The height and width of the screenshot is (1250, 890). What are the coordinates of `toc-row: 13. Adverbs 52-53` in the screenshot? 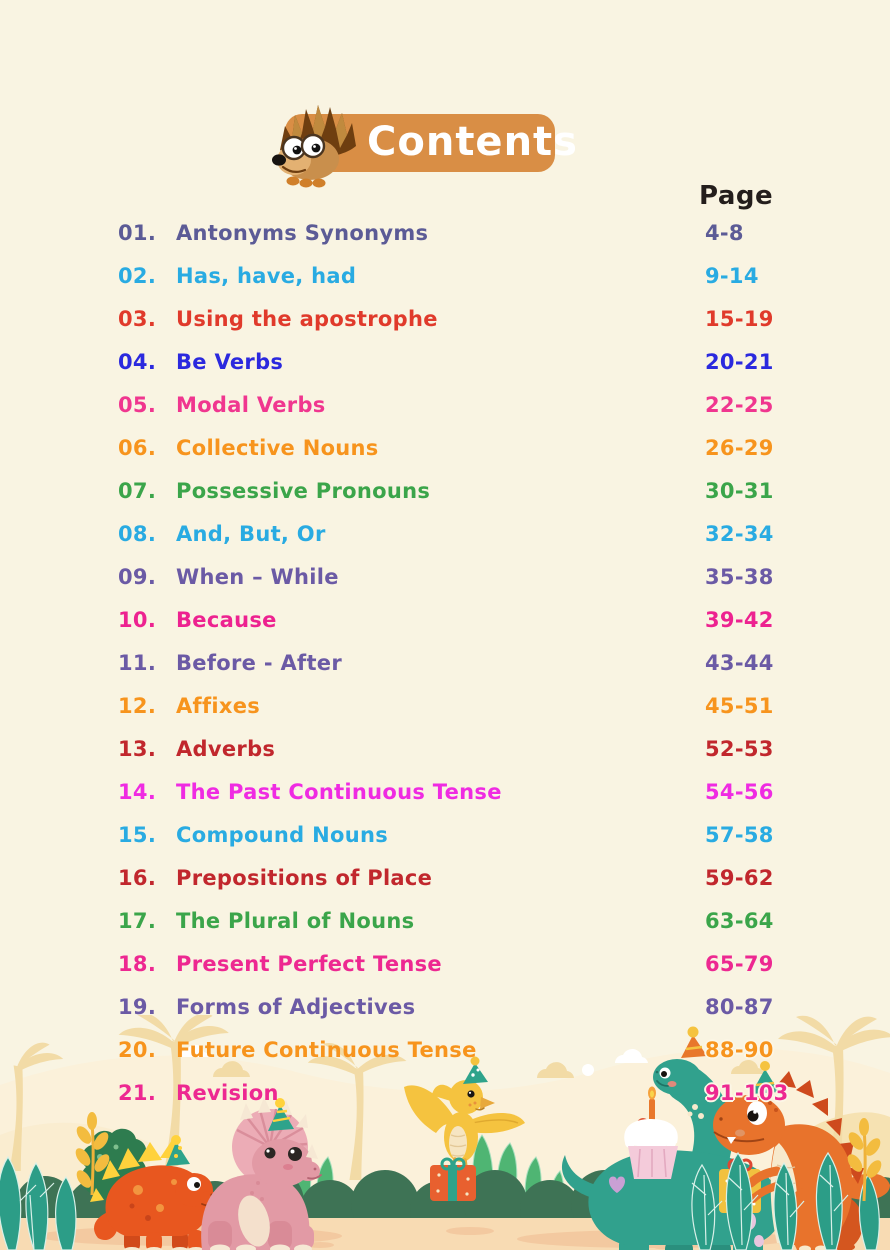 It's located at (445, 748).